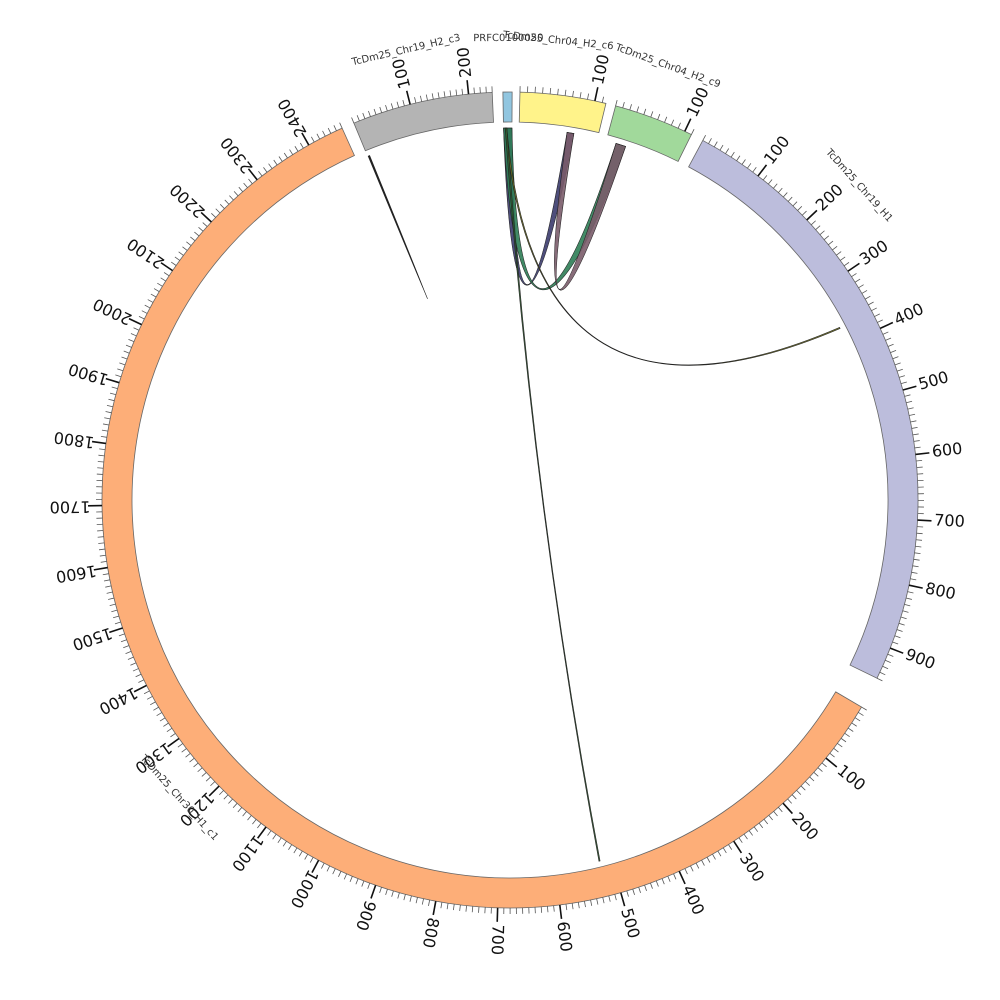 The width and height of the screenshot is (1000, 1000). I want to click on ticks-tcdm25-chr19-h2-c3, so click(422, 102).